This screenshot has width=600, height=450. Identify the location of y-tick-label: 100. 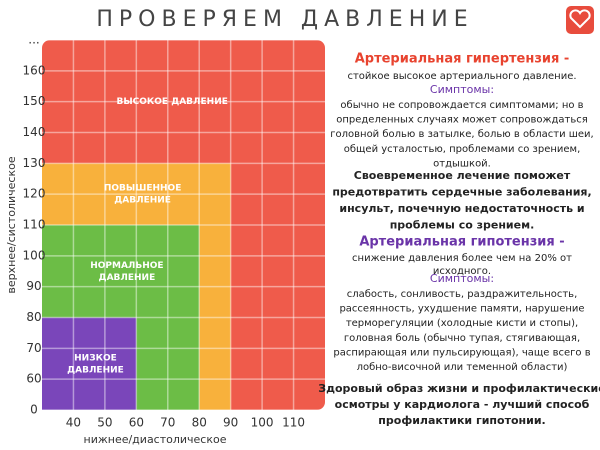
(34, 255).